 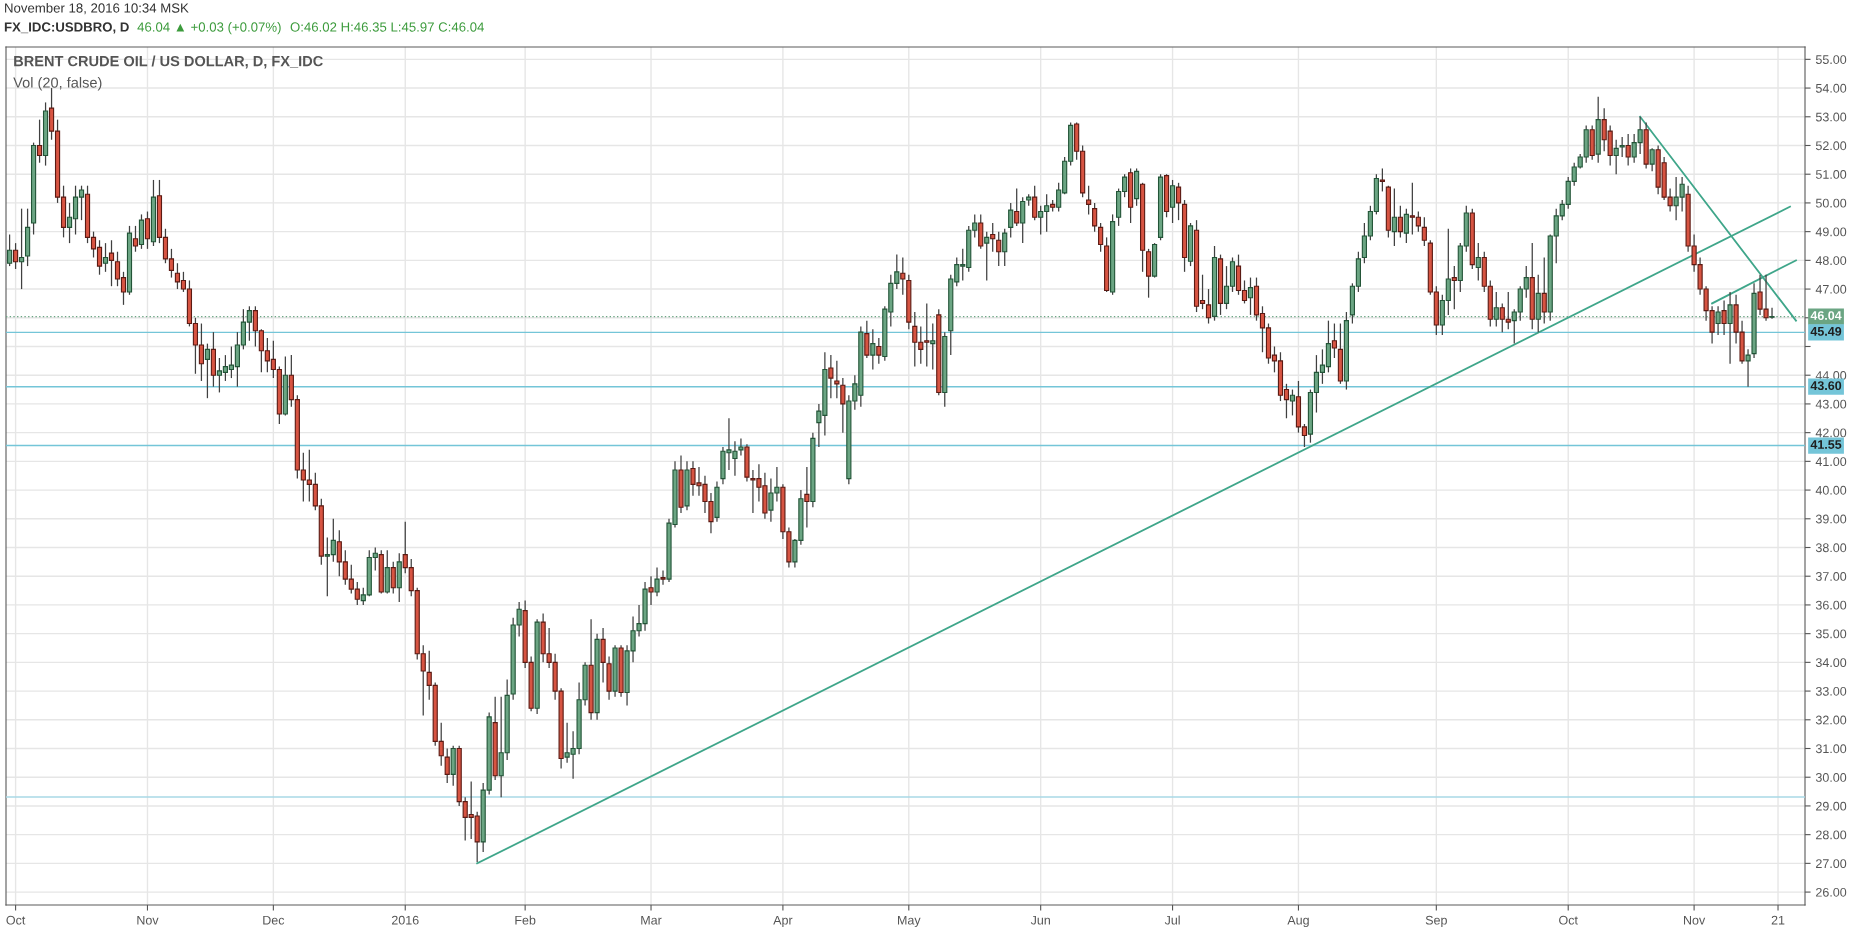 What do you see at coordinates (168, 62) in the screenshot?
I see `text: BRENT CRUDE OIL / US DOLLAR, D, FX_IDC` at bounding box center [168, 62].